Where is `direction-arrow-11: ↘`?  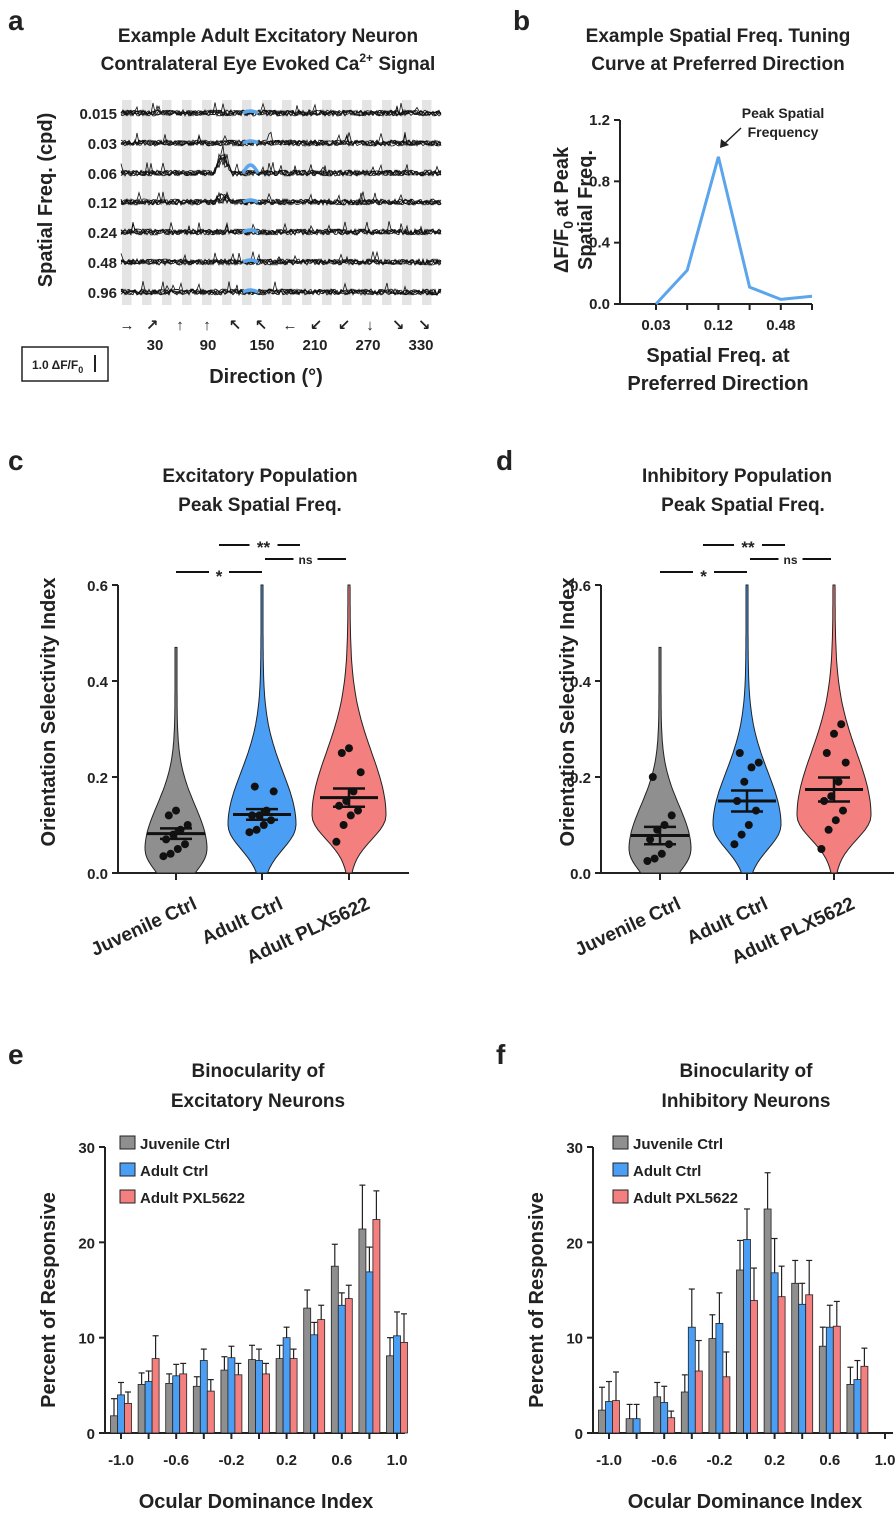 direction-arrow-11: ↘ is located at coordinates (424, 325).